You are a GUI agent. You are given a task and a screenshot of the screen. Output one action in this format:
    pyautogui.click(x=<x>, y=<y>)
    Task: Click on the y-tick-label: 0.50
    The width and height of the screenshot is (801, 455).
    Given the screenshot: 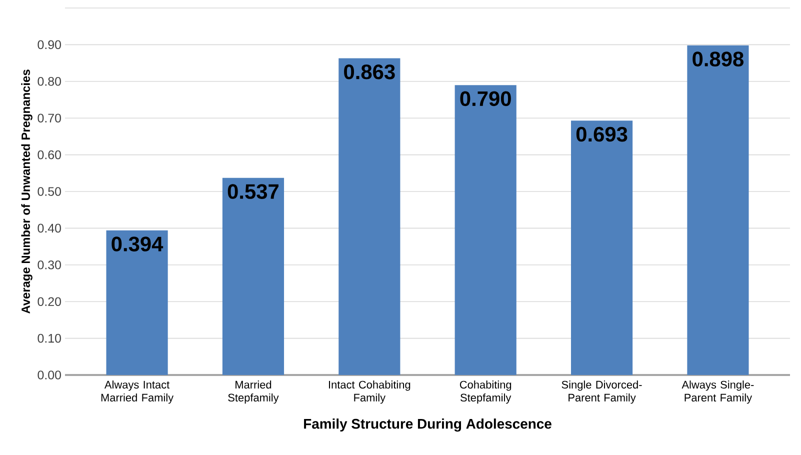 What is the action you would take?
    pyautogui.click(x=49, y=191)
    